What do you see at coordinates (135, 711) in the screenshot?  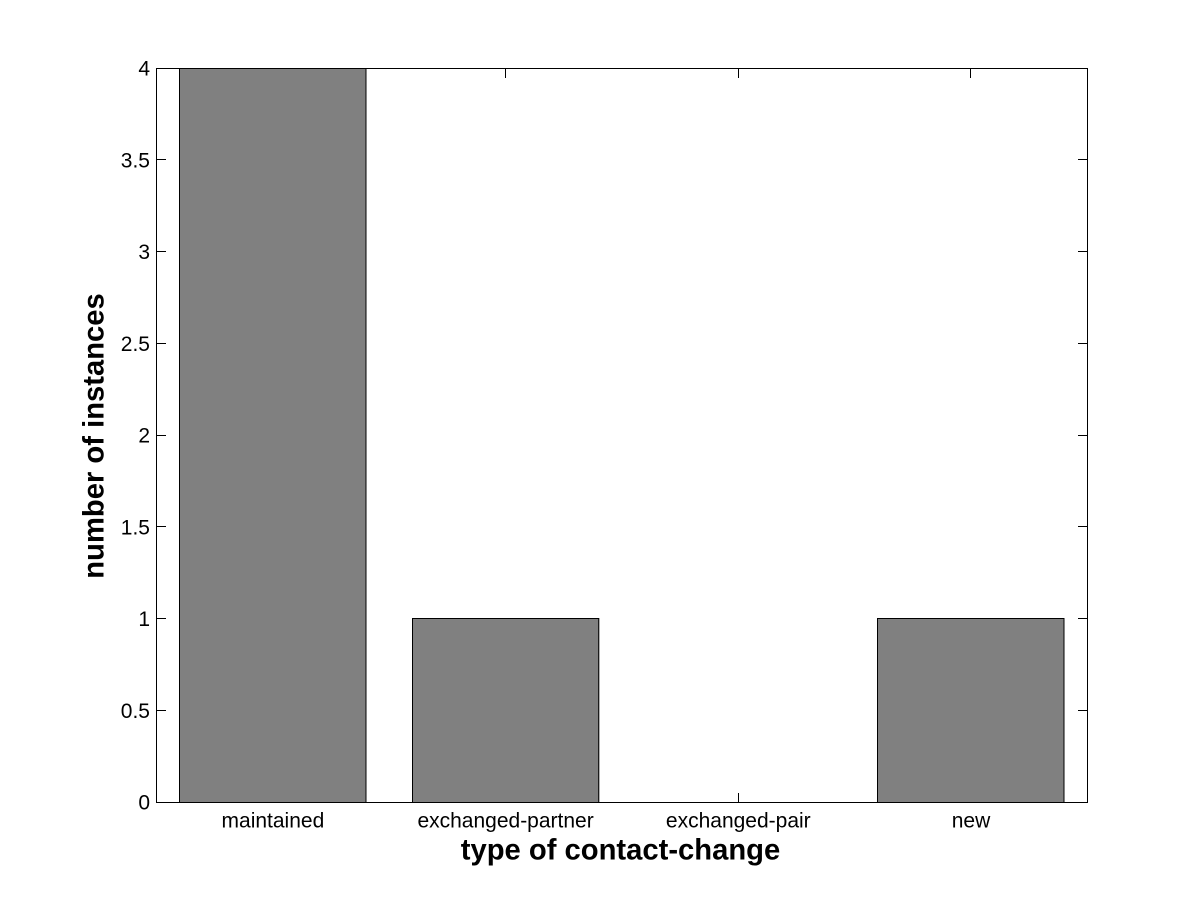 I see `svg-text: 0.5` at bounding box center [135, 711].